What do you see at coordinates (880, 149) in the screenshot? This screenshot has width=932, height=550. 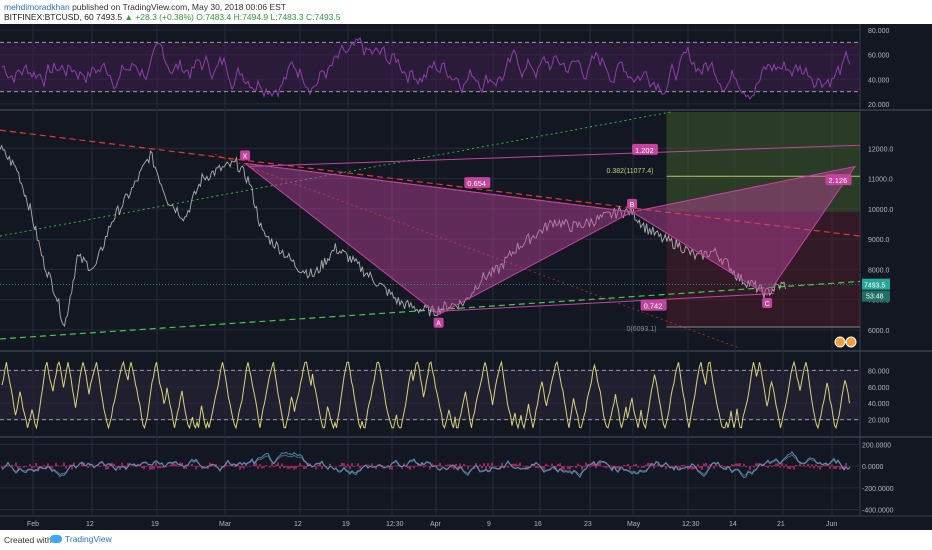 I see `price-tick-label: 12000.0` at bounding box center [880, 149].